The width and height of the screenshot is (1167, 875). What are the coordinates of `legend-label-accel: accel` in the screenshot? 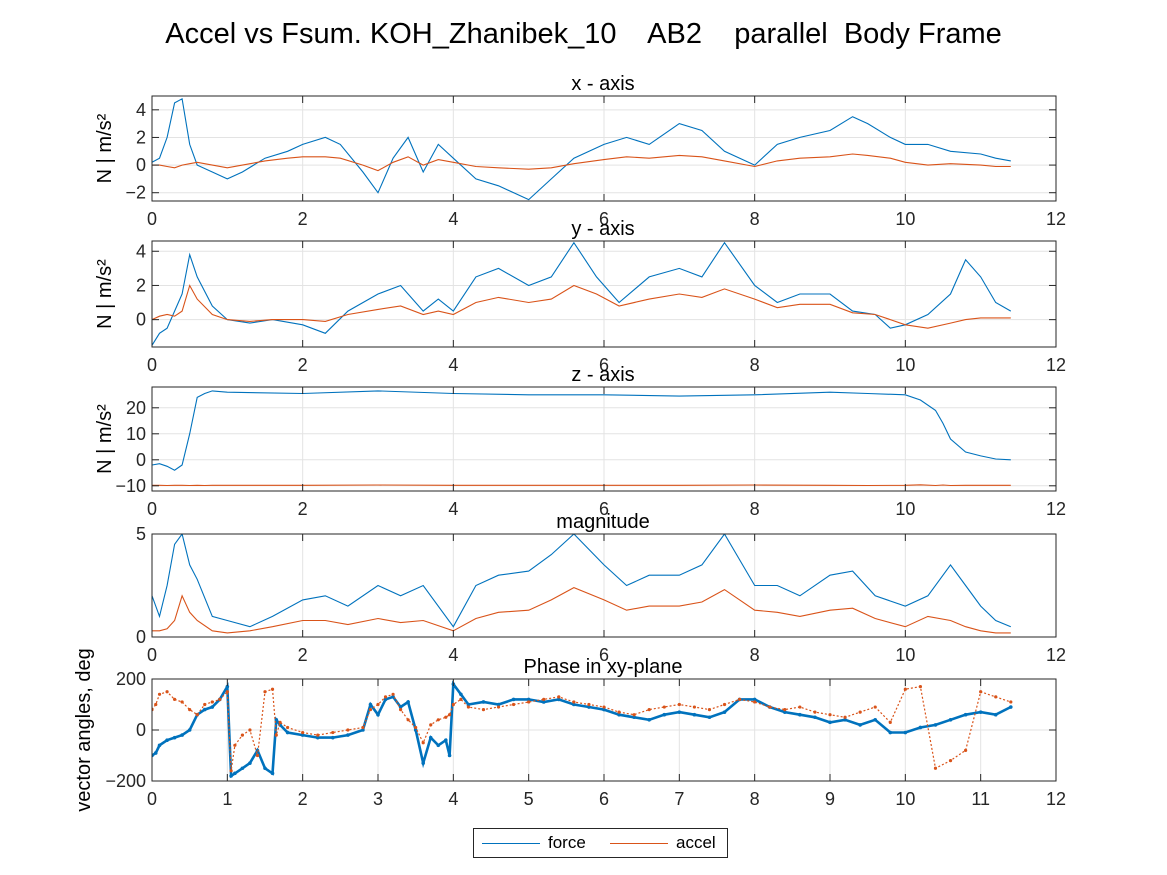 It's located at (696, 842).